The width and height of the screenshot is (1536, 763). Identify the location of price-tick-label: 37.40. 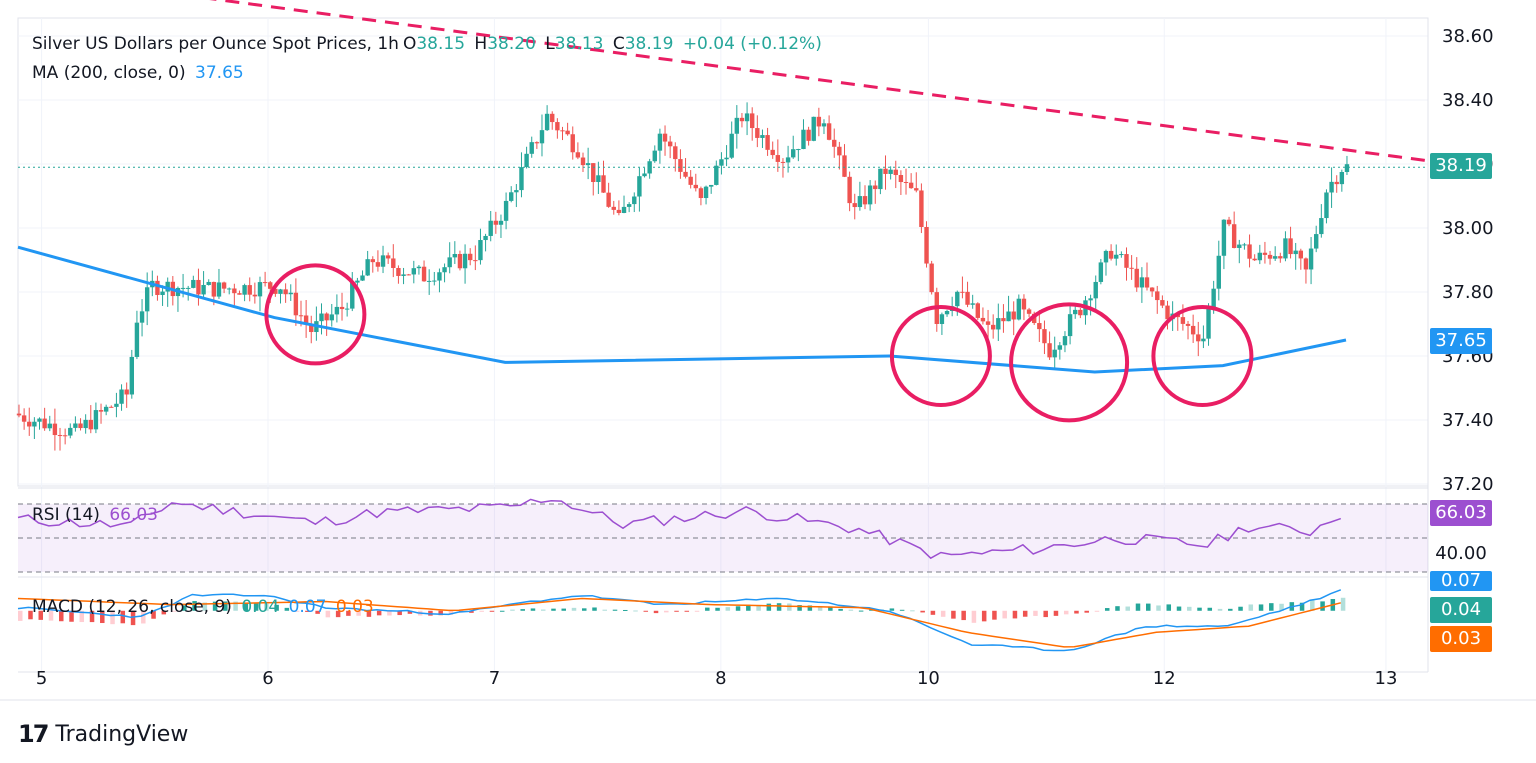
(1468, 420).